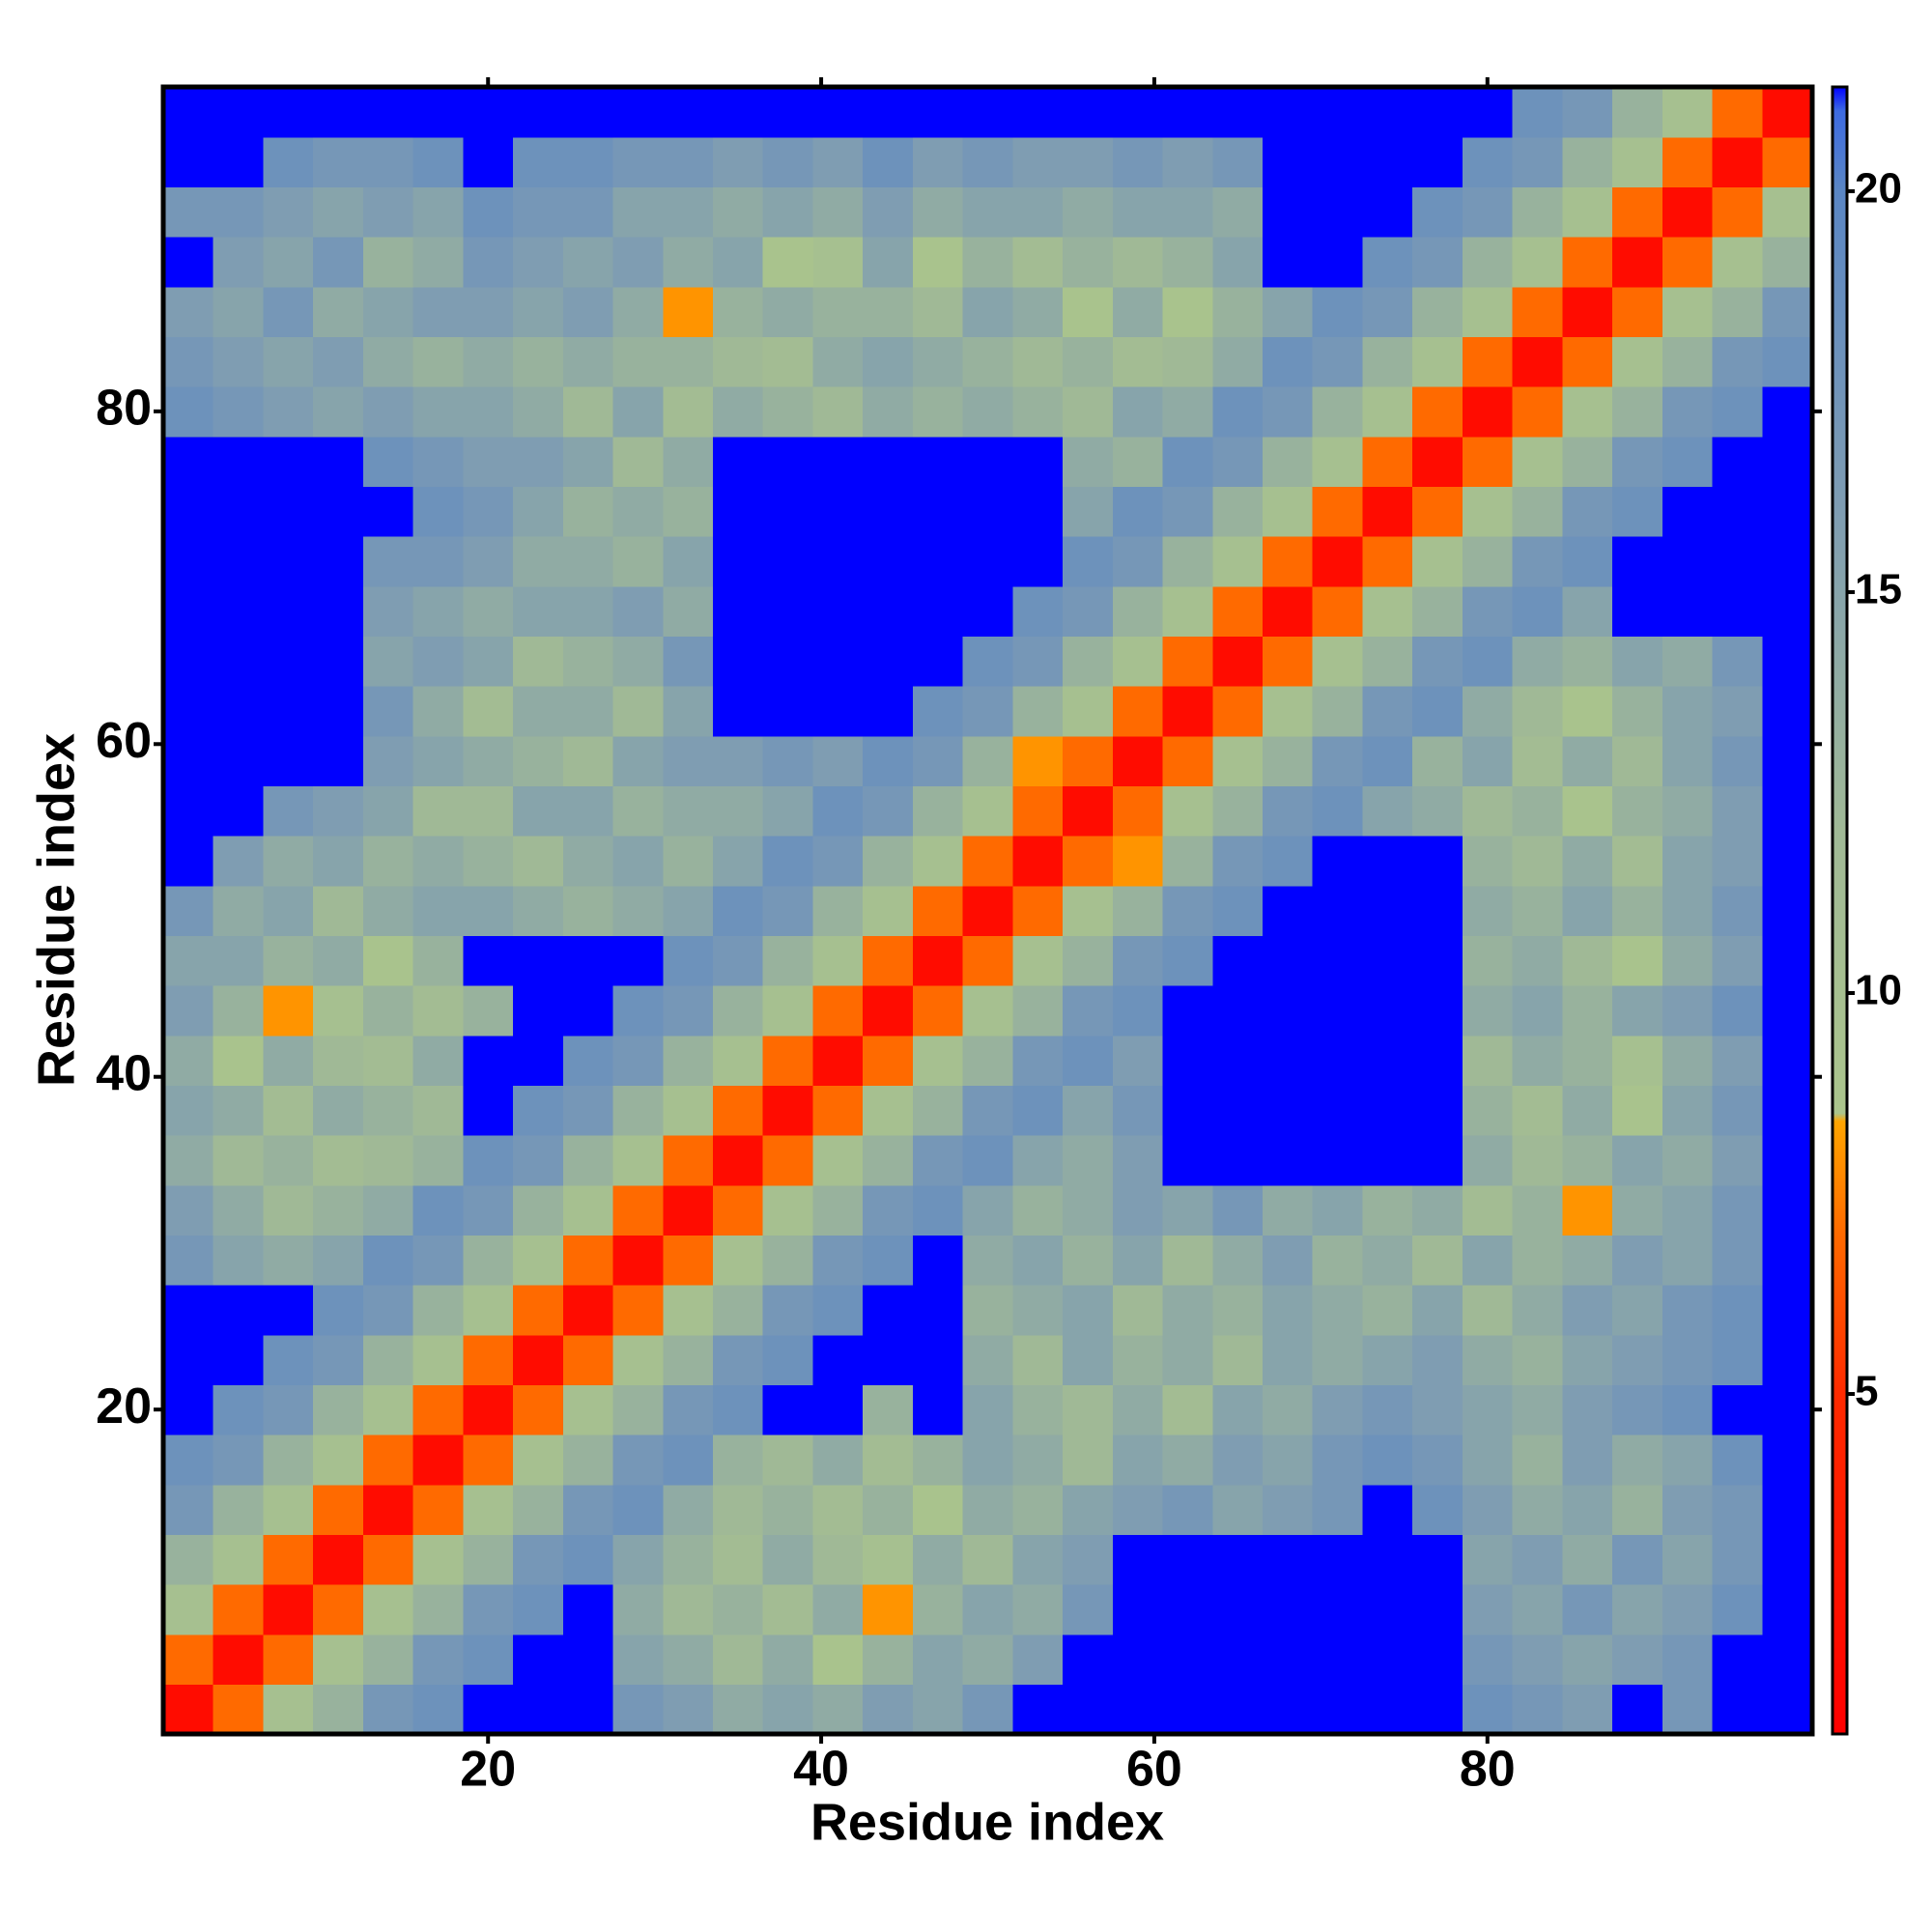  Describe the element at coordinates (1878, 589) in the screenshot. I see `colorbar-tick-label: 15` at that location.